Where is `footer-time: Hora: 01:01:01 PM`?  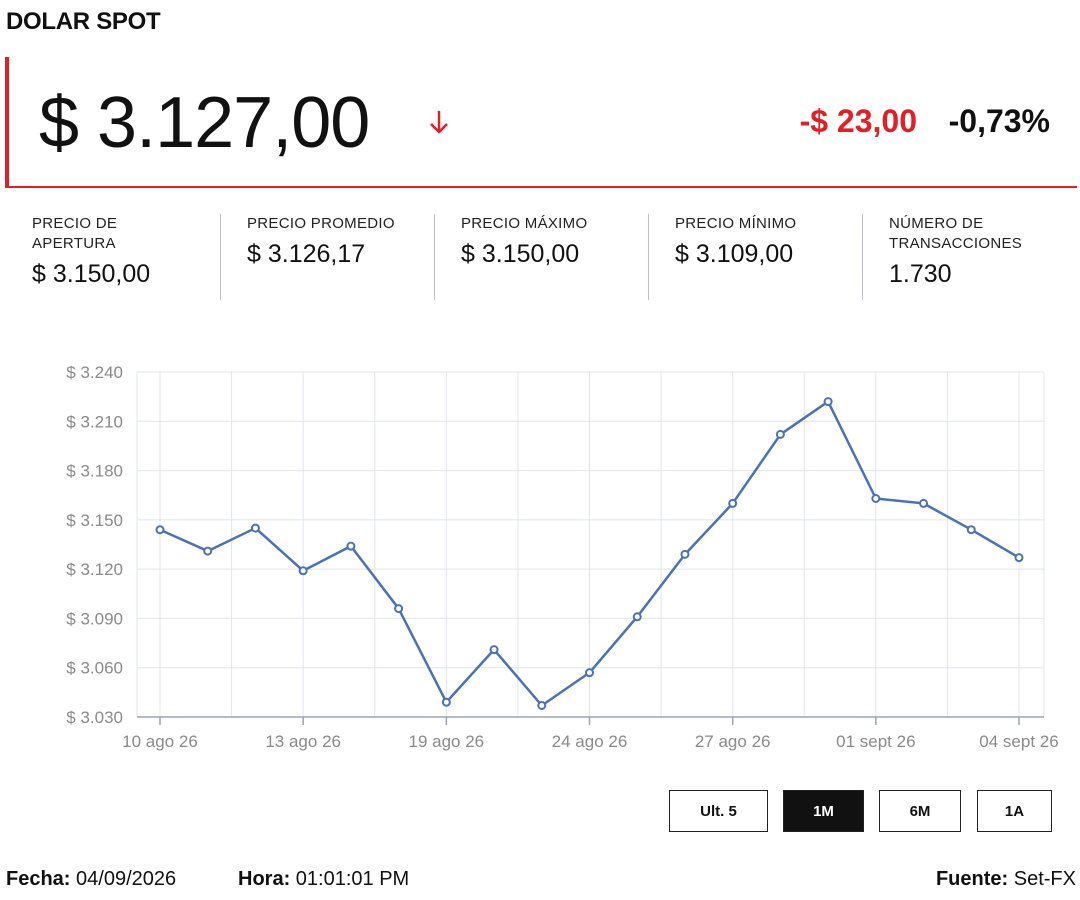 footer-time: Hora: 01:01:01 PM is located at coordinates (323, 879).